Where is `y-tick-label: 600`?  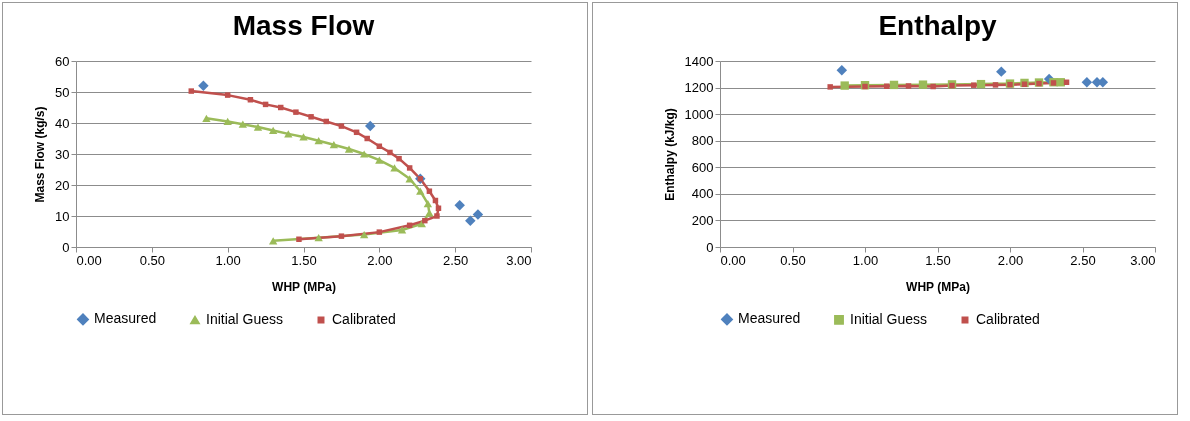 y-tick-label: 600 is located at coordinates (702, 167).